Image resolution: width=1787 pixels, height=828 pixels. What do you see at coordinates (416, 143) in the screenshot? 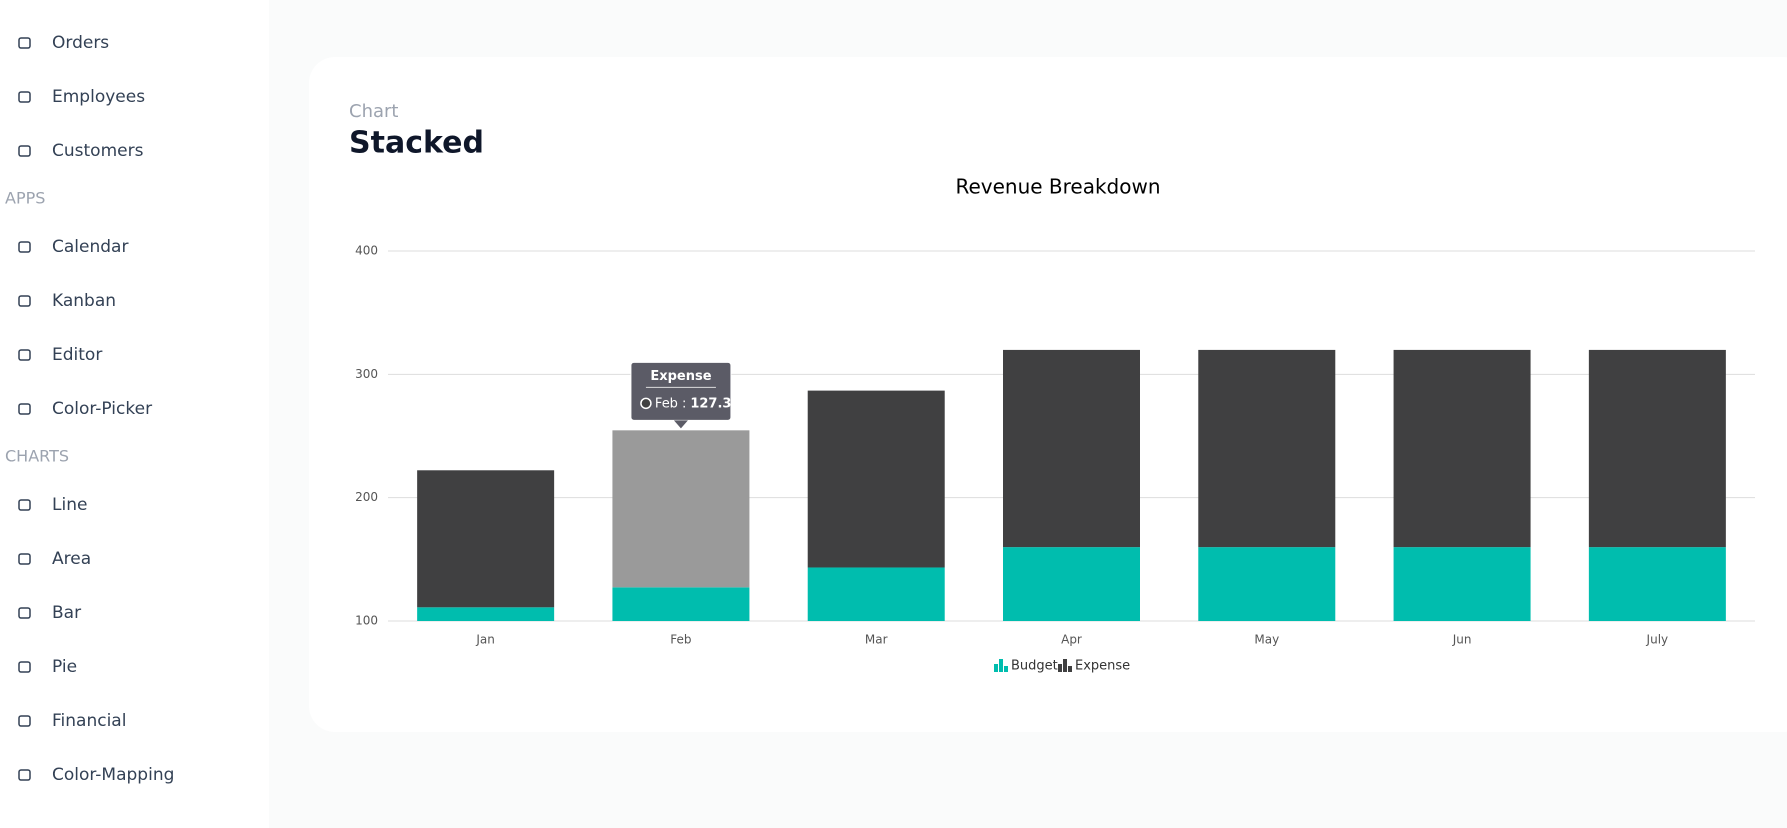
I see `page-title: Stacked` at bounding box center [416, 143].